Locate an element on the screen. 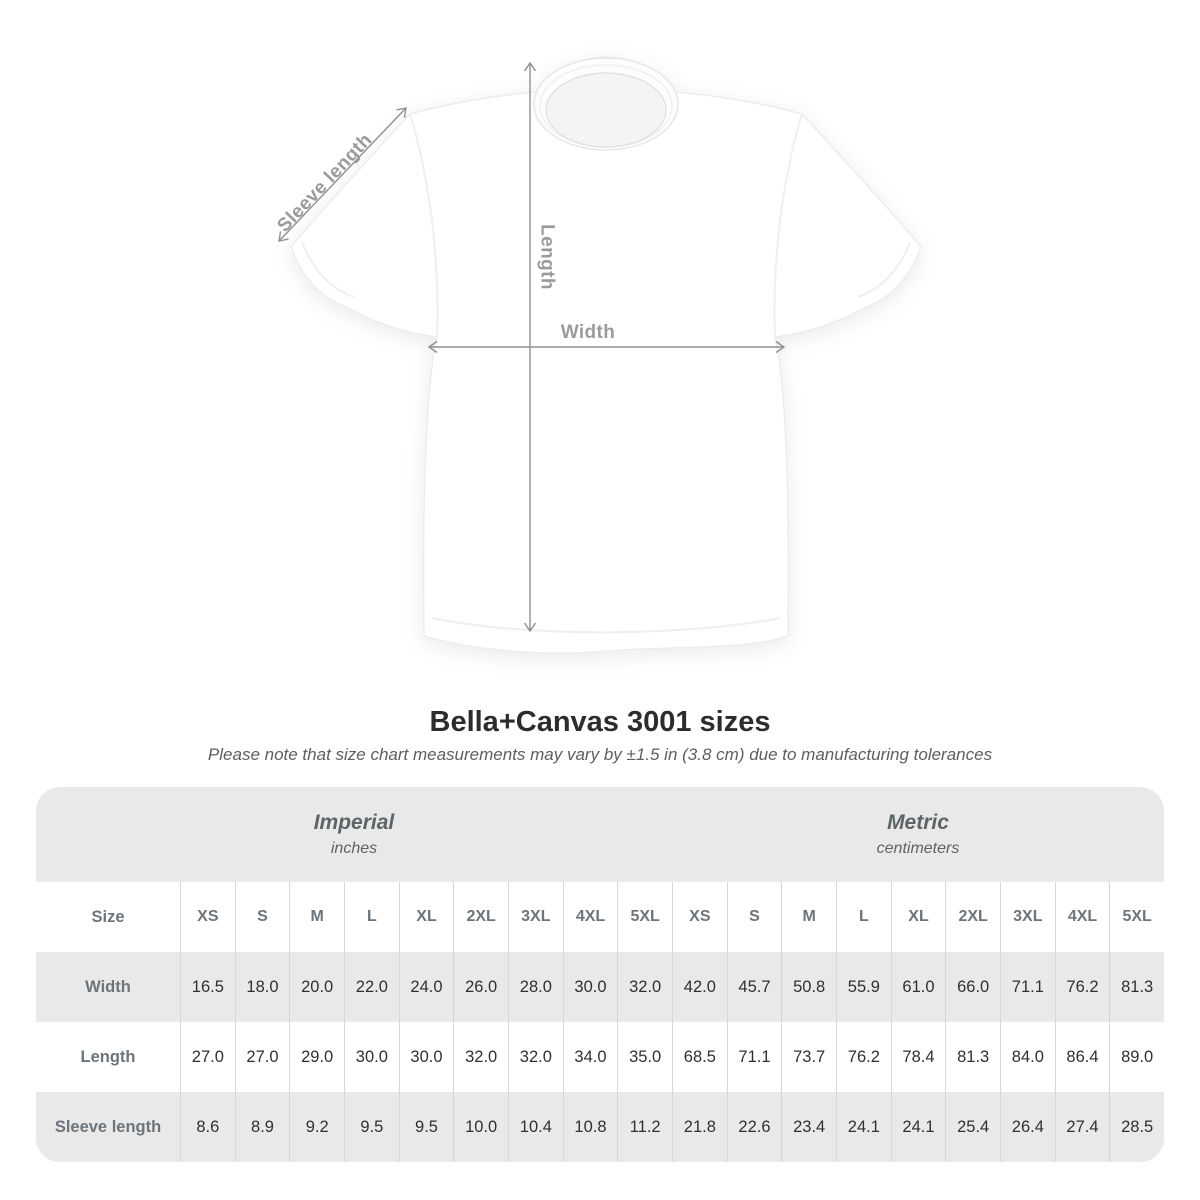  metric-group-unit: centimeters is located at coordinates (918, 848).